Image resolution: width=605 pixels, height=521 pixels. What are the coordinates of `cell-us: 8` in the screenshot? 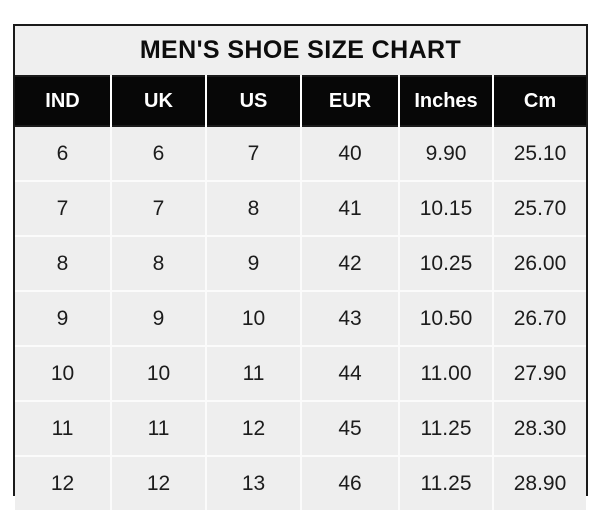 It's located at (254, 208).